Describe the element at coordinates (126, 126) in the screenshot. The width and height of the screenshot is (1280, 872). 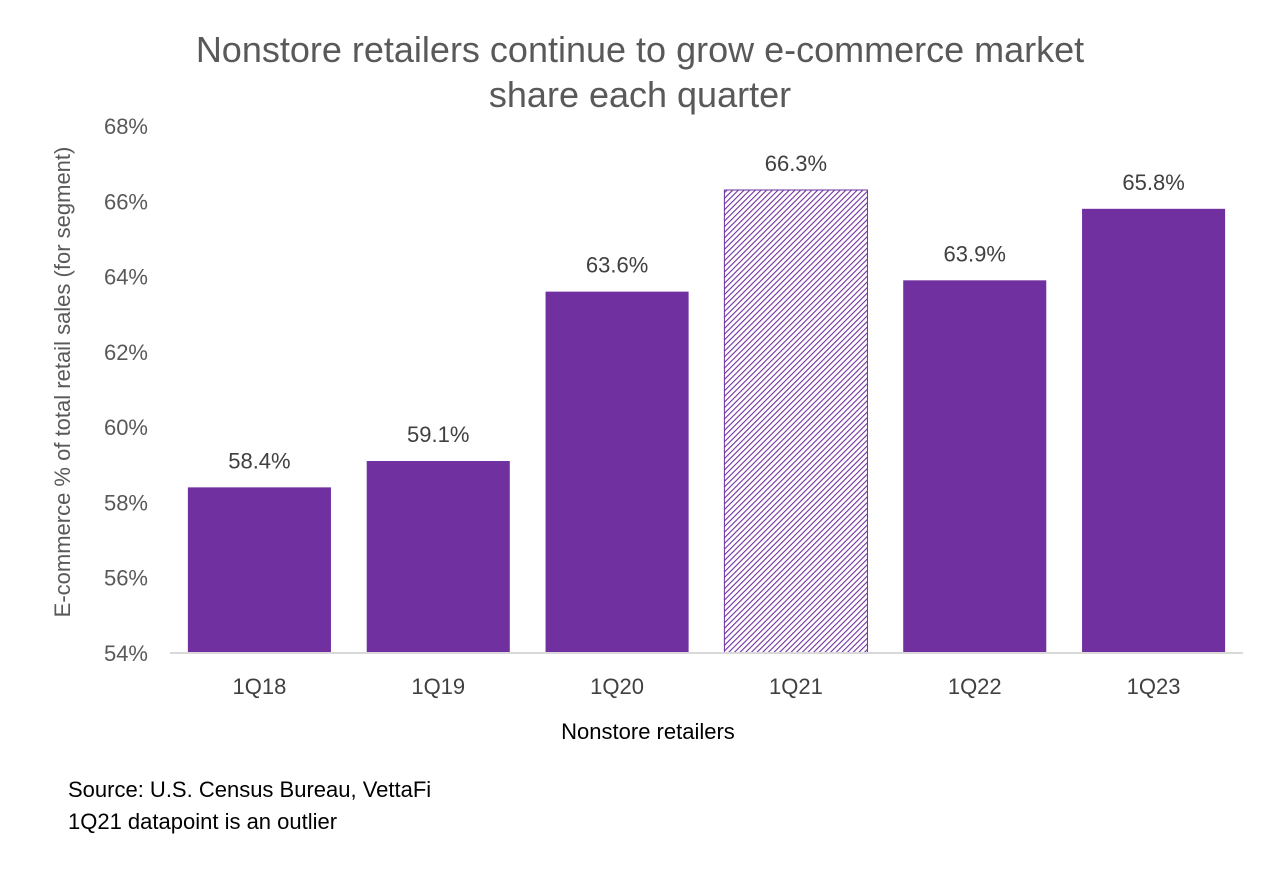
I see `y-tick-label: 68%` at that location.